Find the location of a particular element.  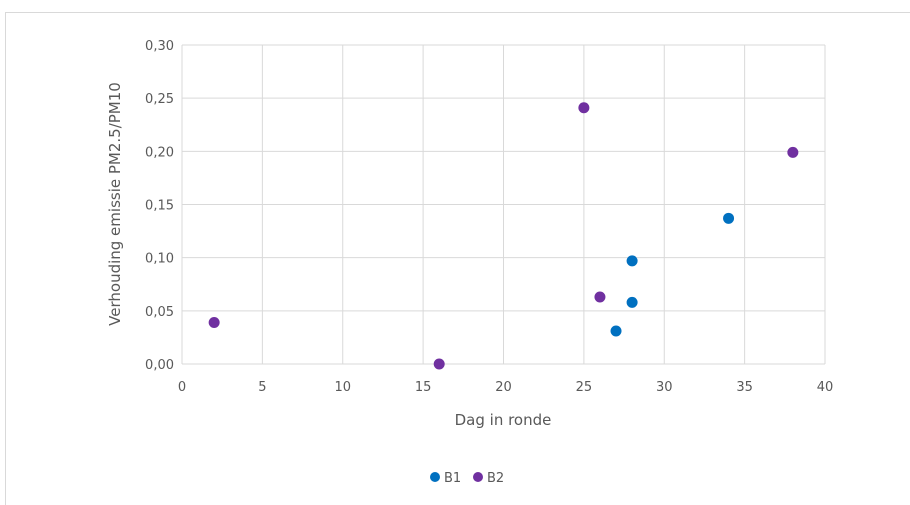

y-tick-label: 0,10 is located at coordinates (159, 259).